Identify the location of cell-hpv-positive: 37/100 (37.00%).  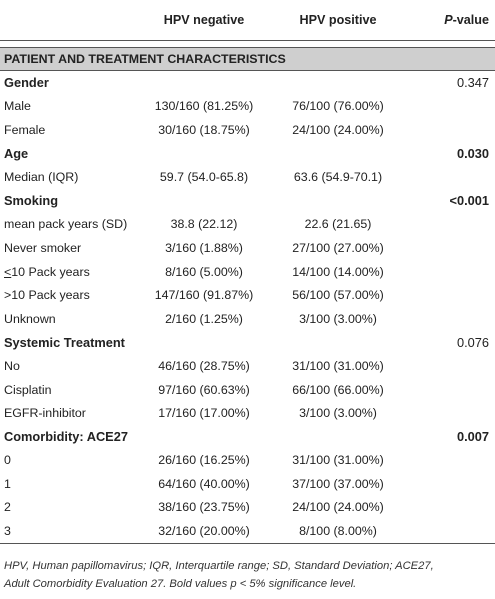
(338, 483).